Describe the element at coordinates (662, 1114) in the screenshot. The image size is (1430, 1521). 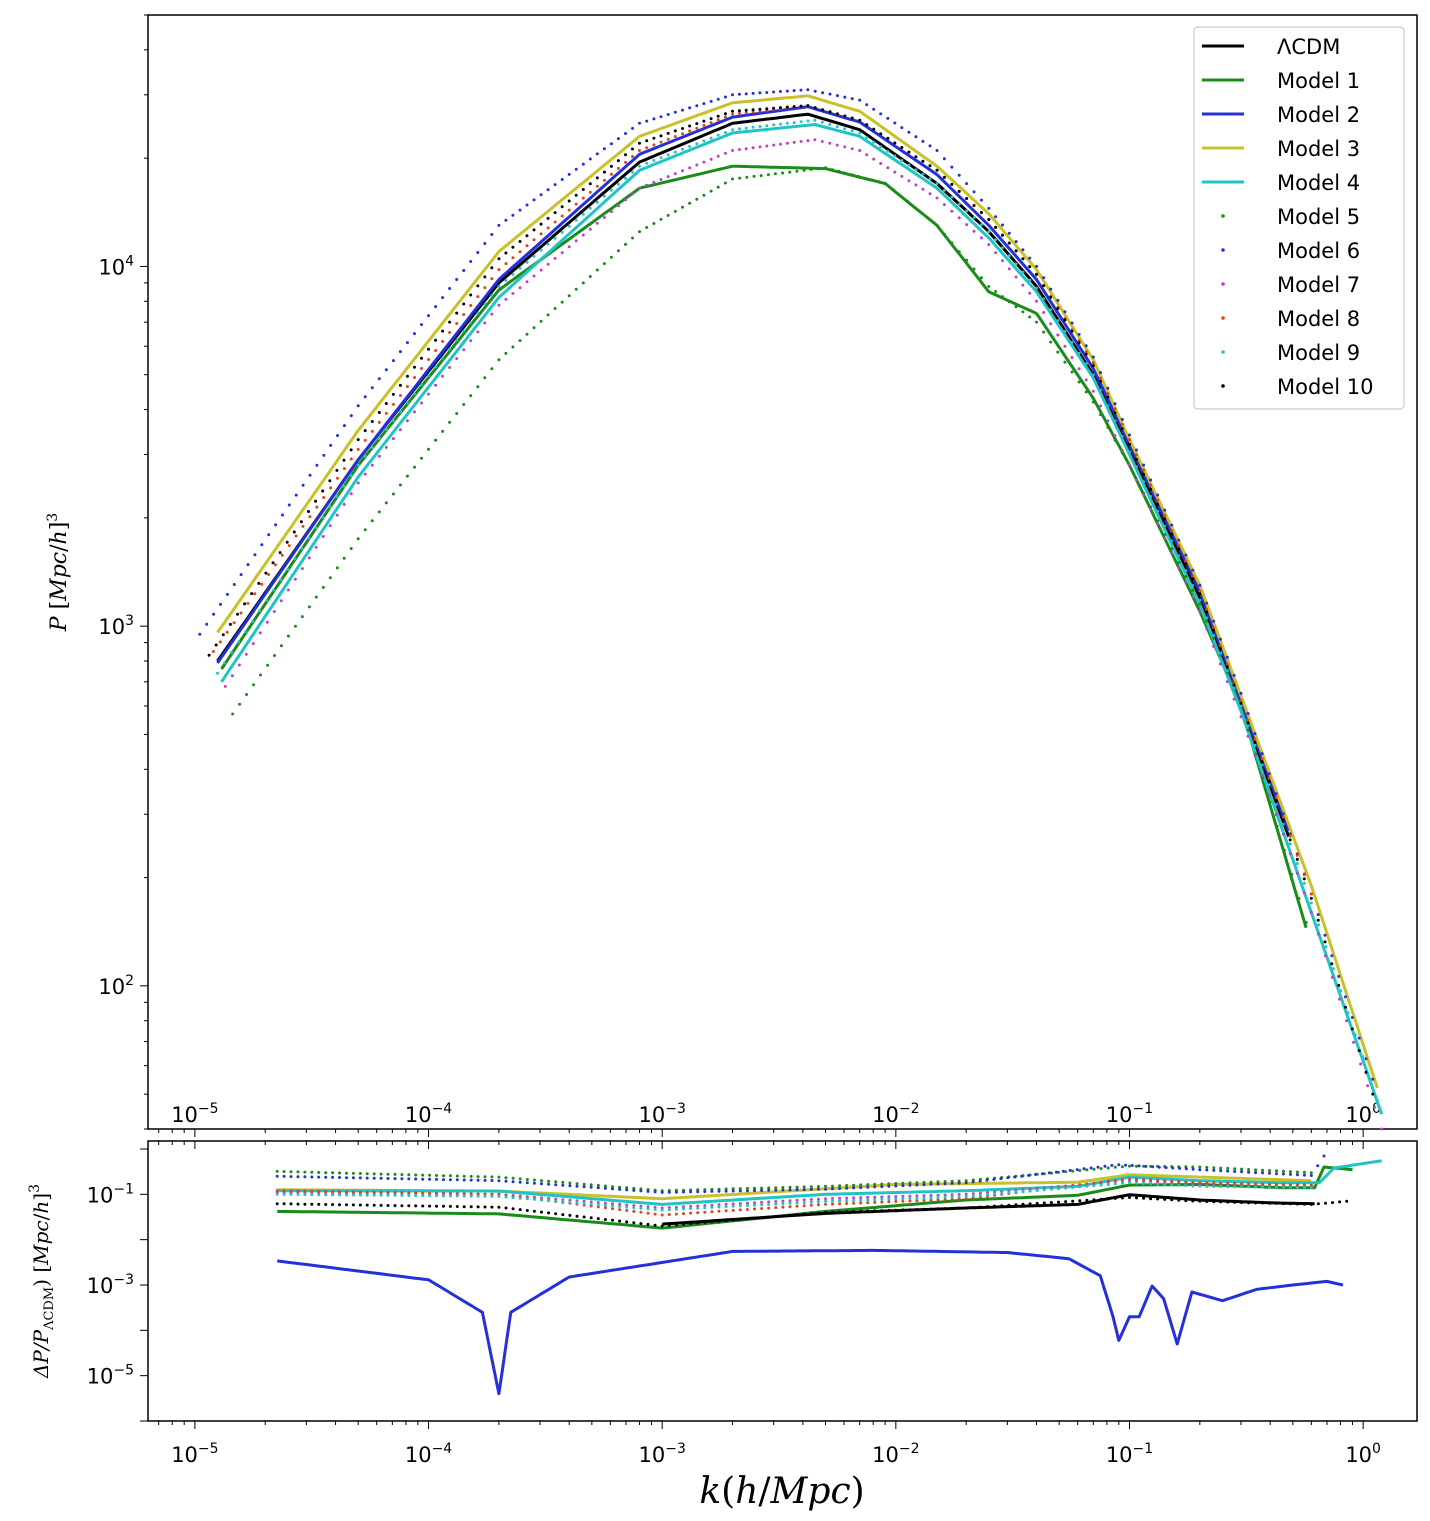
I see `top-x-tick-label: 10−3` at that location.